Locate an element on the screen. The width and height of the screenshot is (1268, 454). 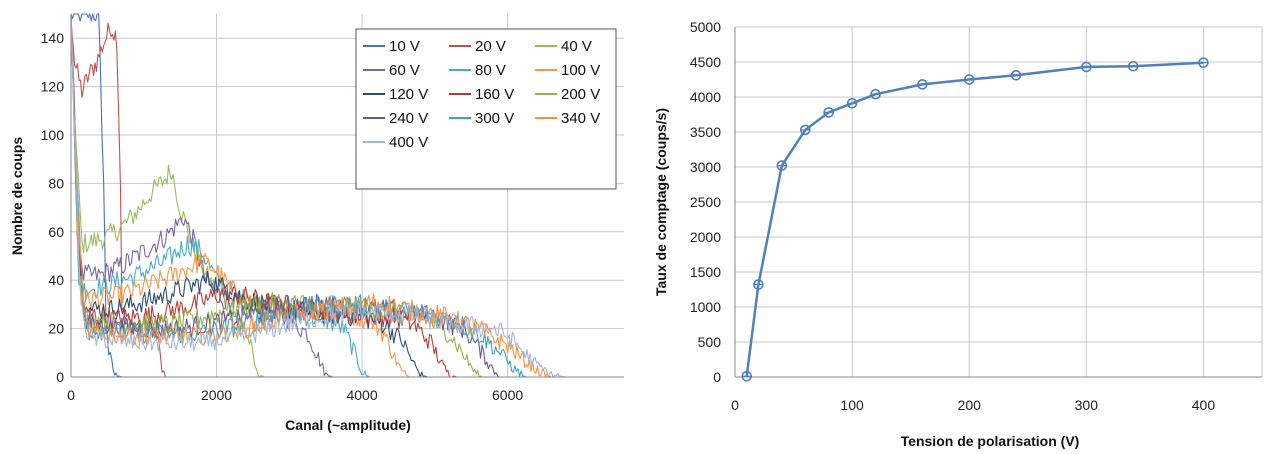
legend-label: 40 V is located at coordinates (576, 46).